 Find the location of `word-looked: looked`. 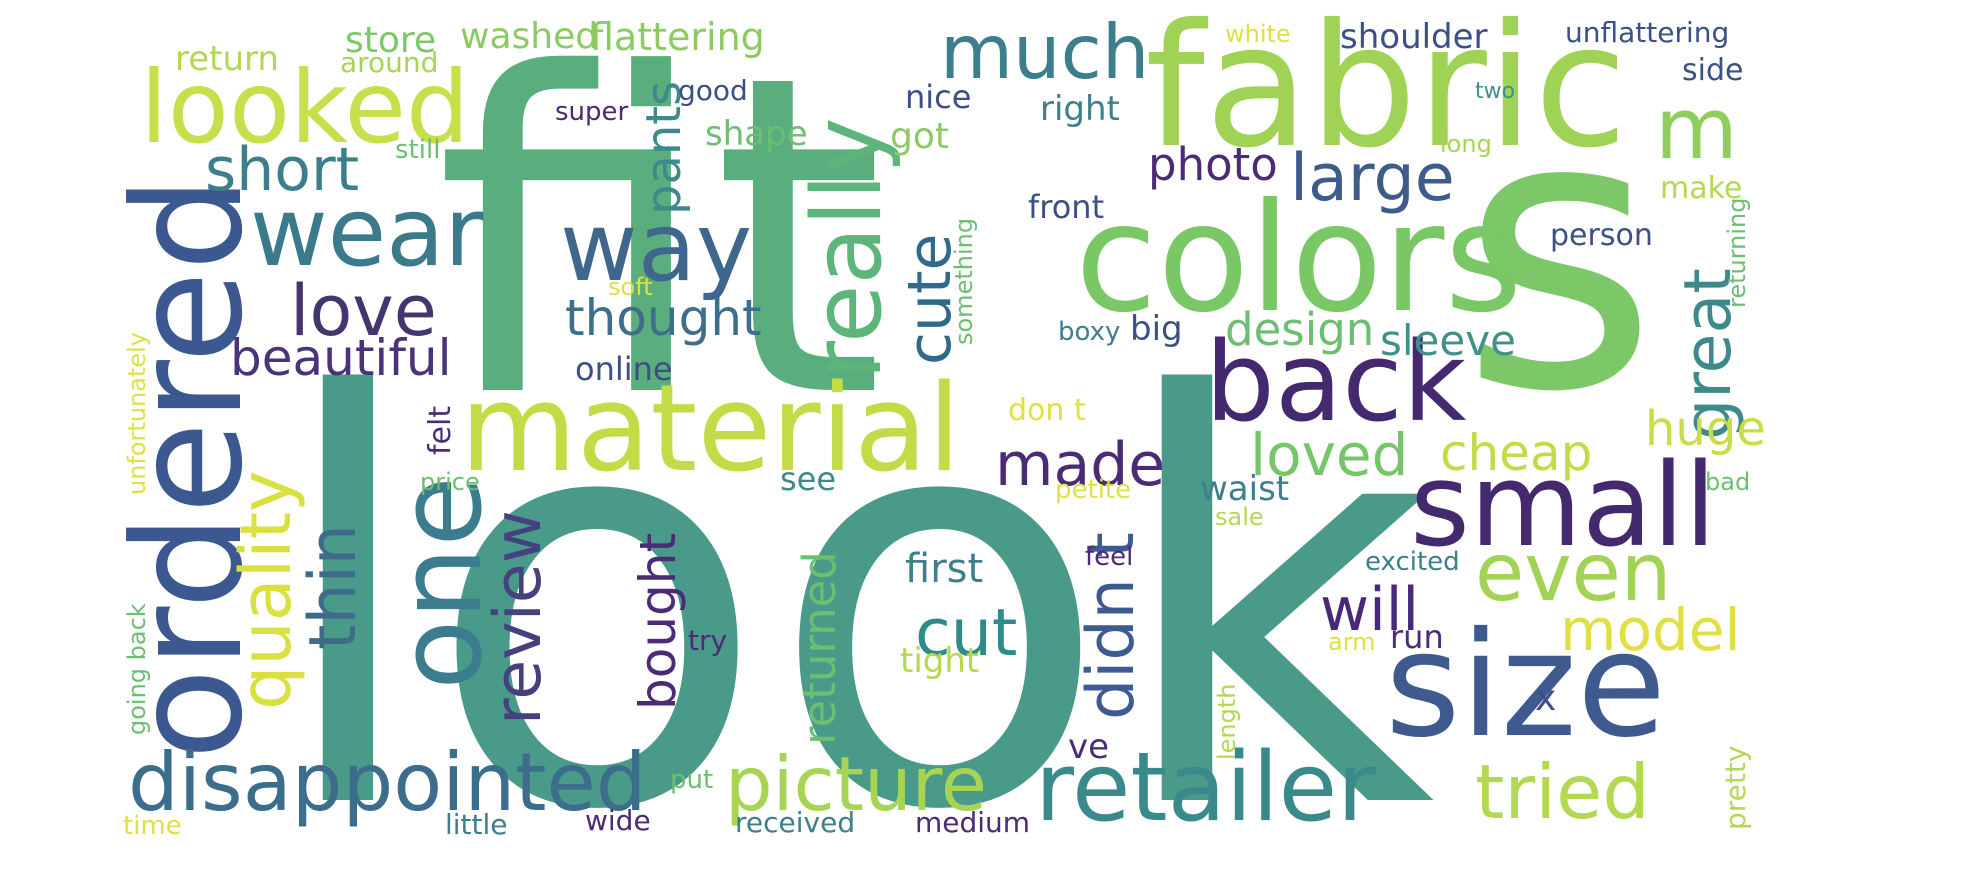

word-looked: looked is located at coordinates (305, 107).